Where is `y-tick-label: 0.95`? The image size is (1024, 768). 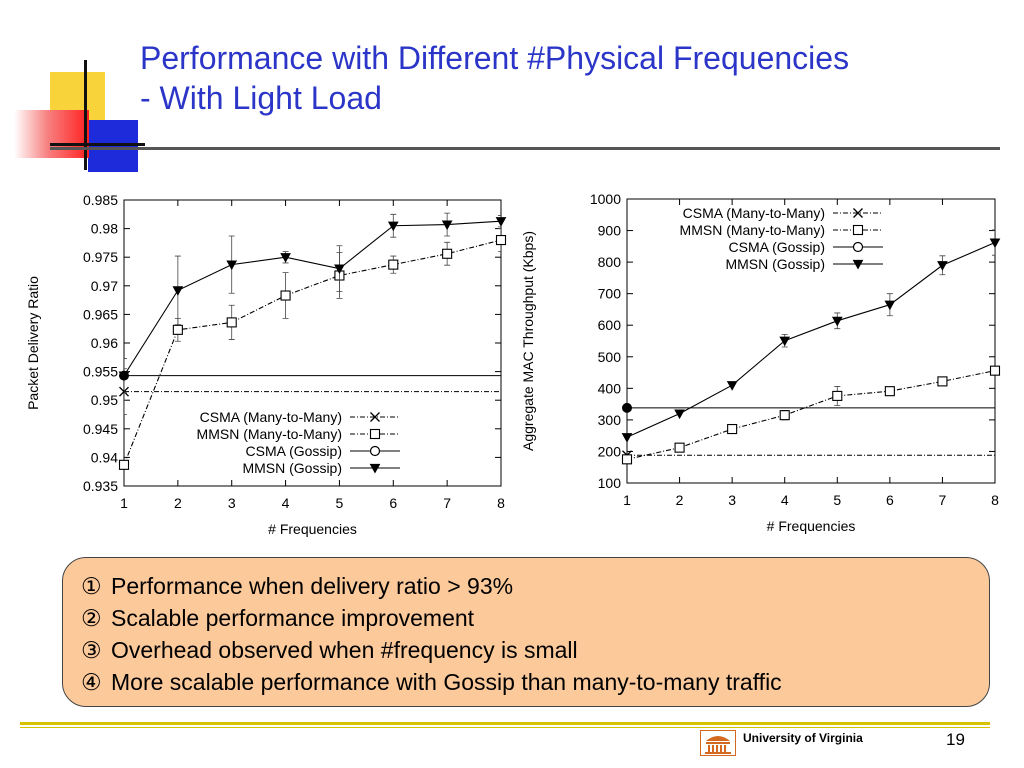 y-tick-label: 0.95 is located at coordinates (104, 400).